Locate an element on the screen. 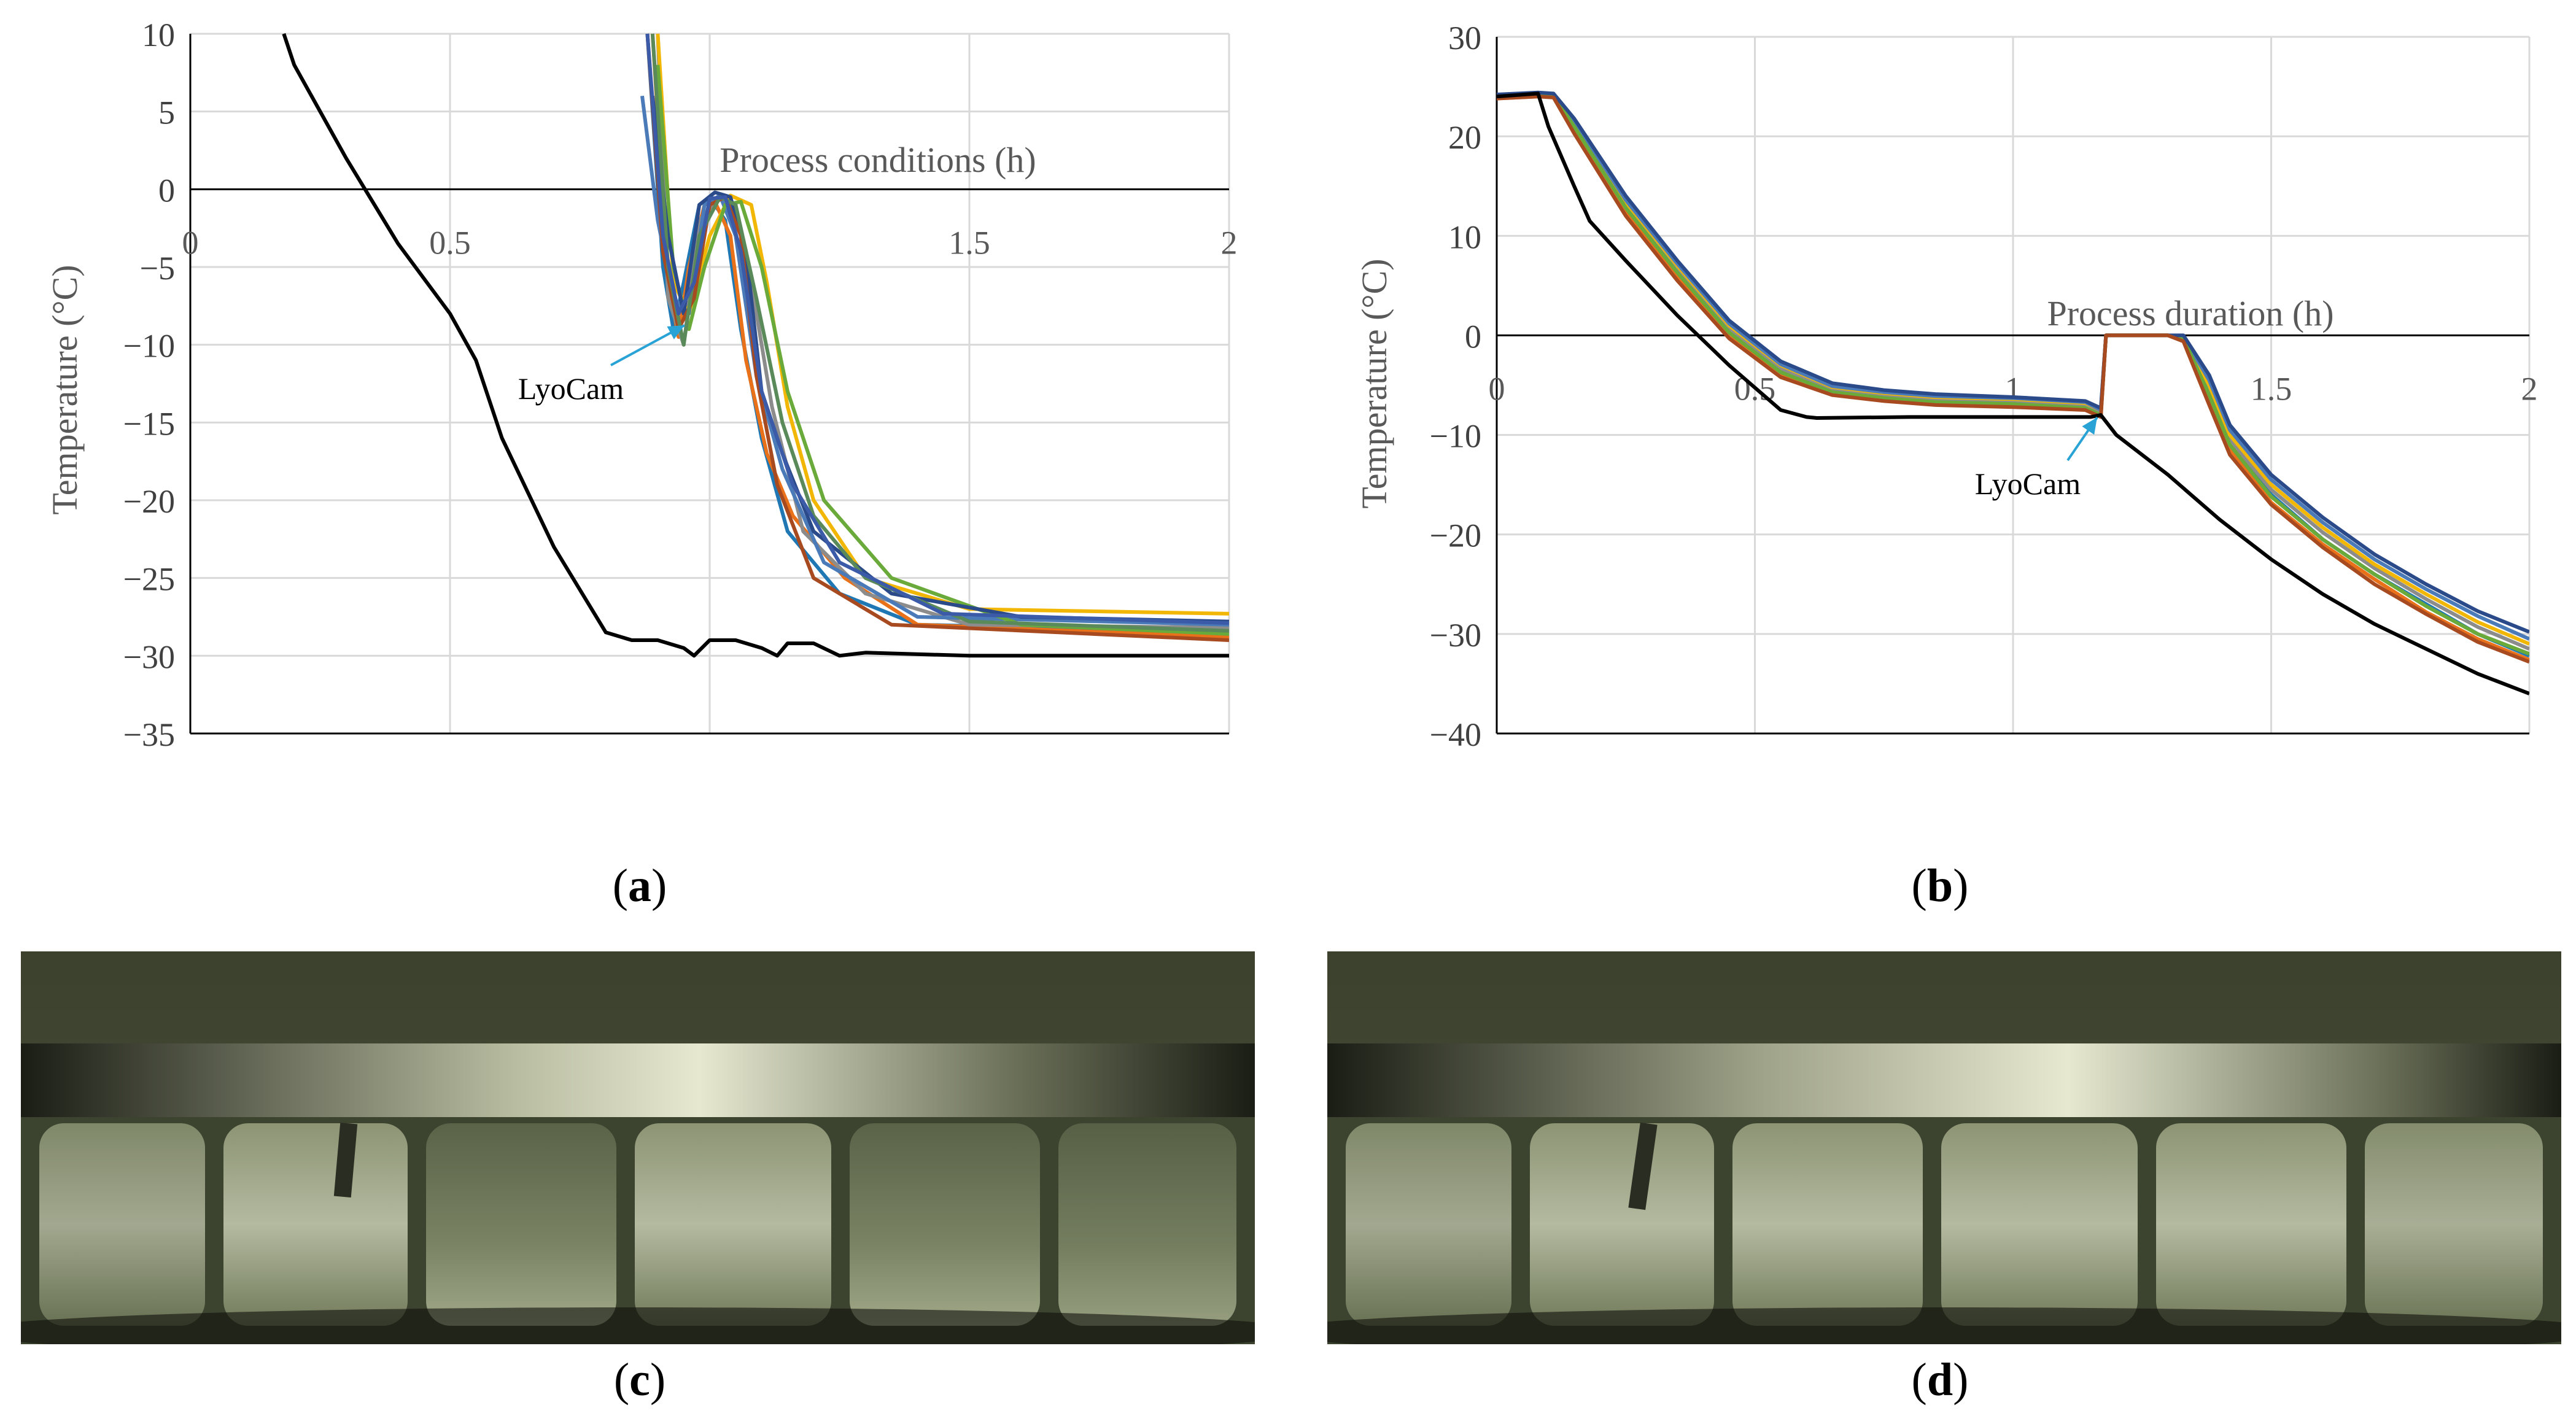 Image resolution: width=2576 pixels, height=1424 pixels. series-line-s1 is located at coordinates (937, 334).